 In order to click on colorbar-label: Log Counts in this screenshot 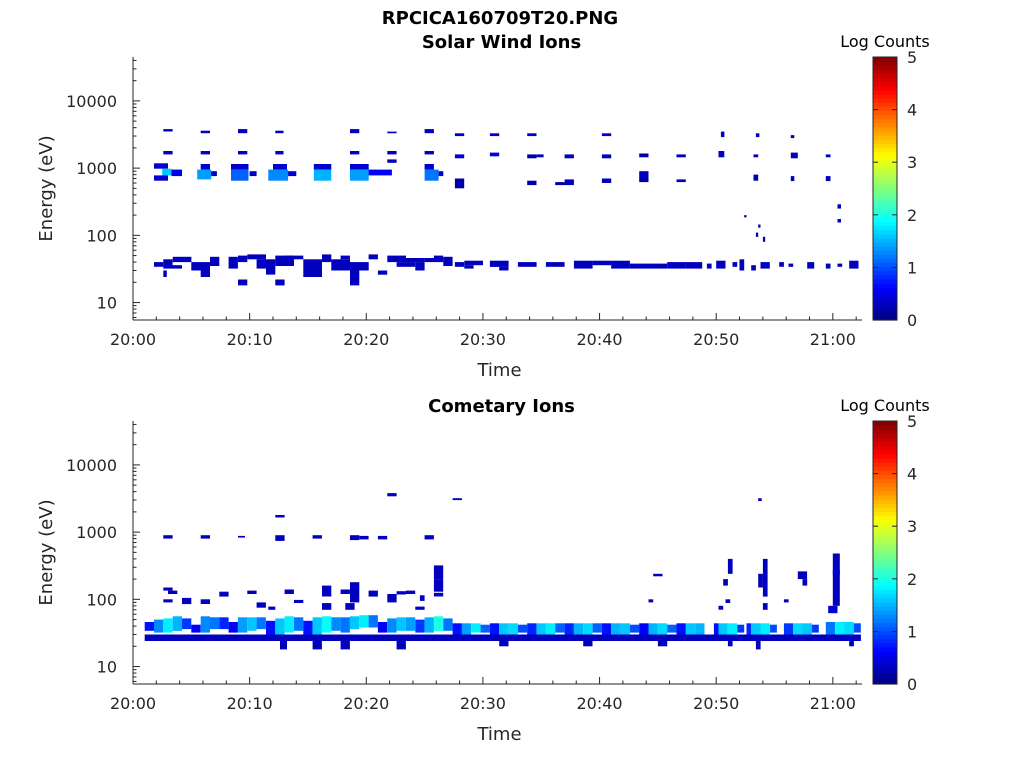, I will do `click(885, 41)`.